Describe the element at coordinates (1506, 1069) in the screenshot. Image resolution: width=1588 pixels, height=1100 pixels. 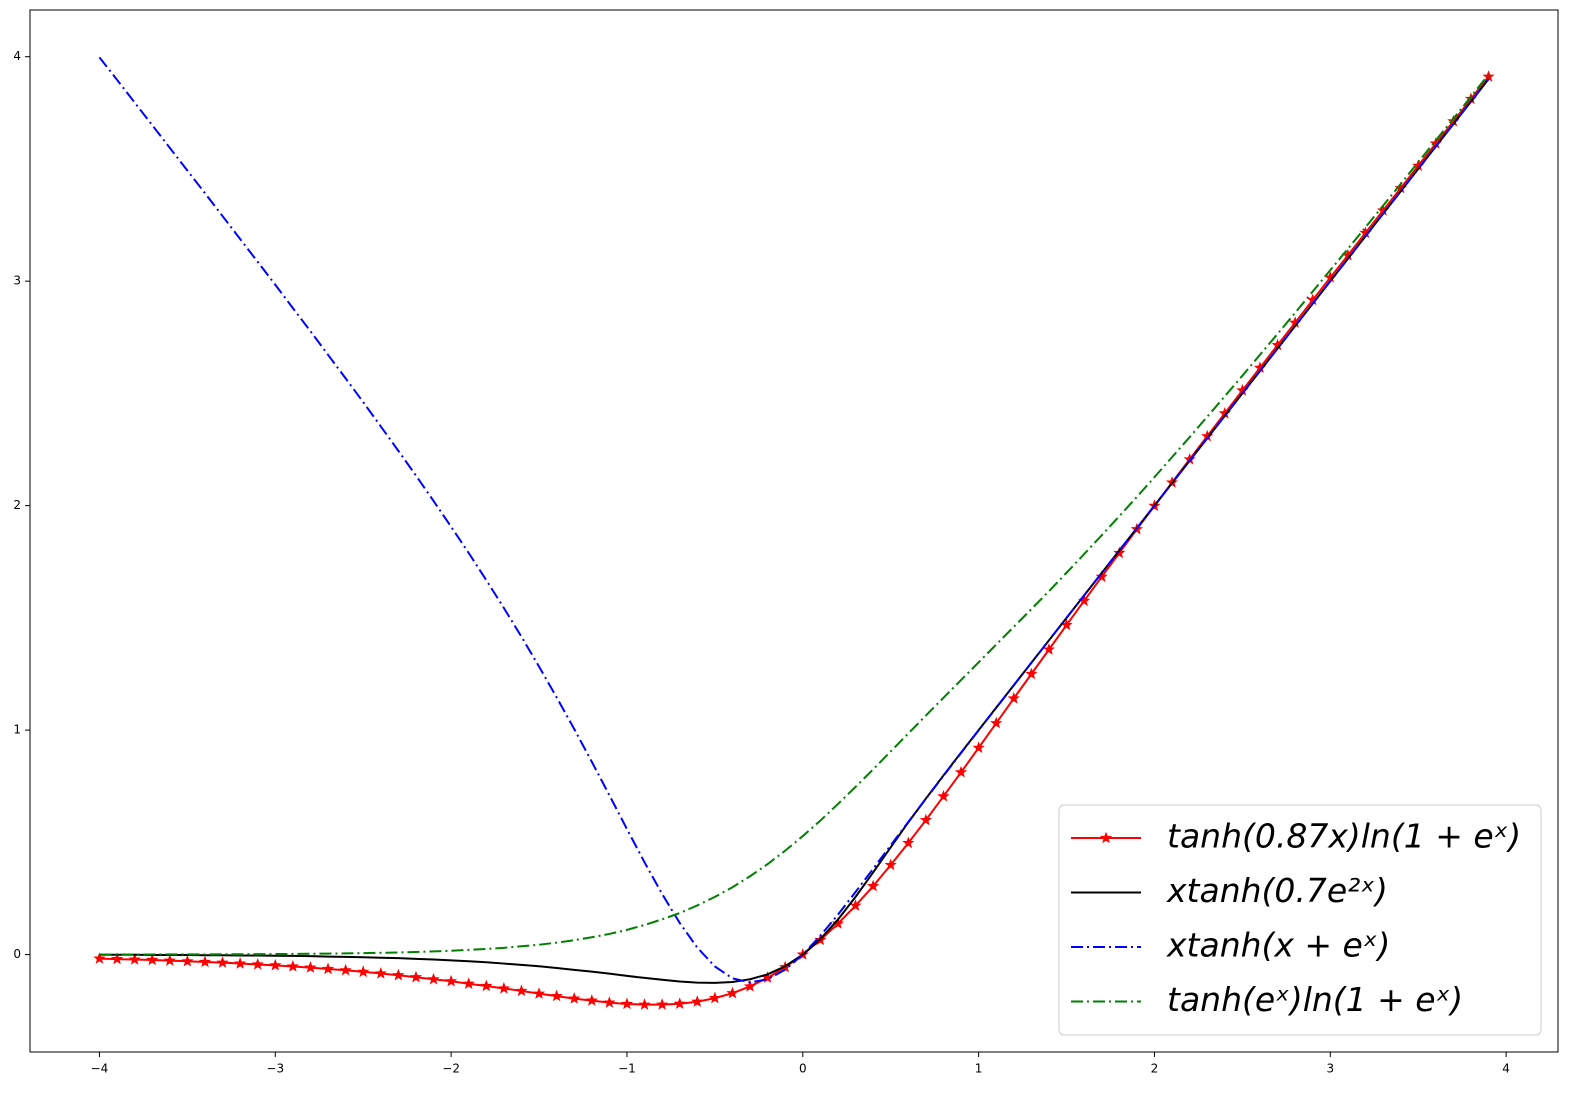
I see `x-tick-label: 4` at that location.